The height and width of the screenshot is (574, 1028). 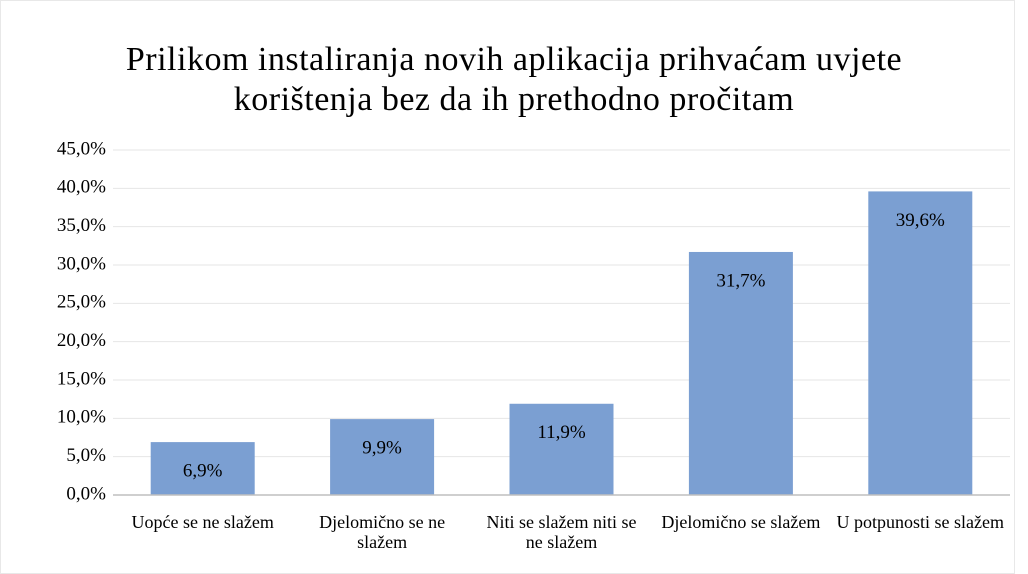 What do you see at coordinates (202, 522) in the screenshot?
I see `x-tick-label: Uopće se ne slažem` at bounding box center [202, 522].